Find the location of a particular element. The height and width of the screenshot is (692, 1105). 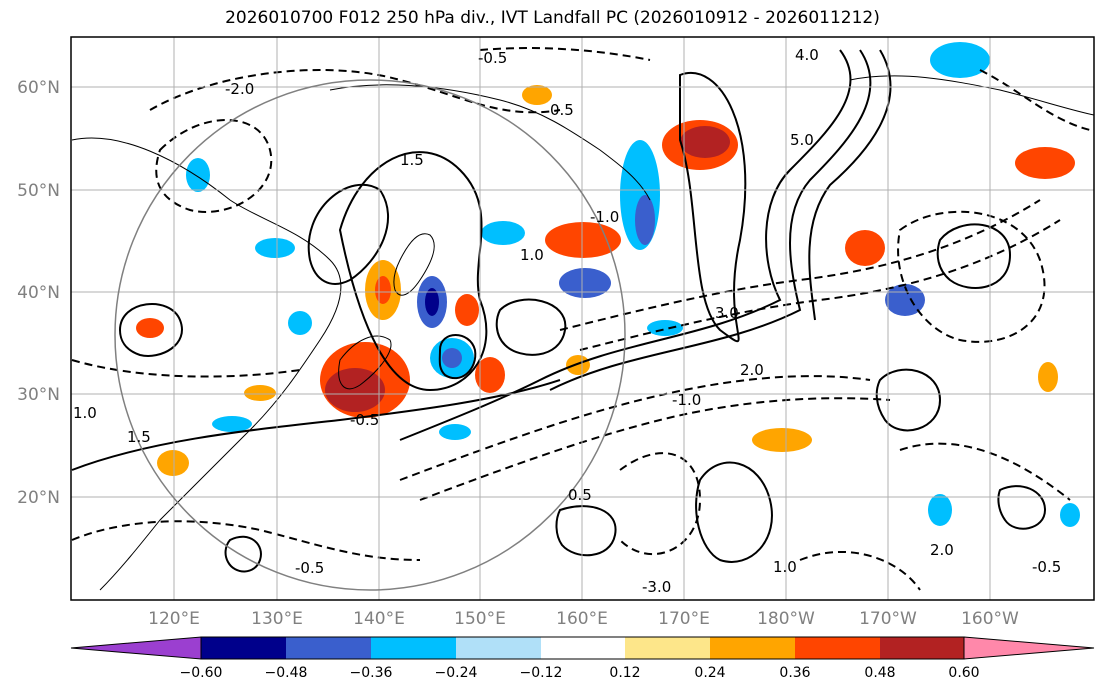

colorbar-tick-label: −0.36 is located at coordinates (371, 673).